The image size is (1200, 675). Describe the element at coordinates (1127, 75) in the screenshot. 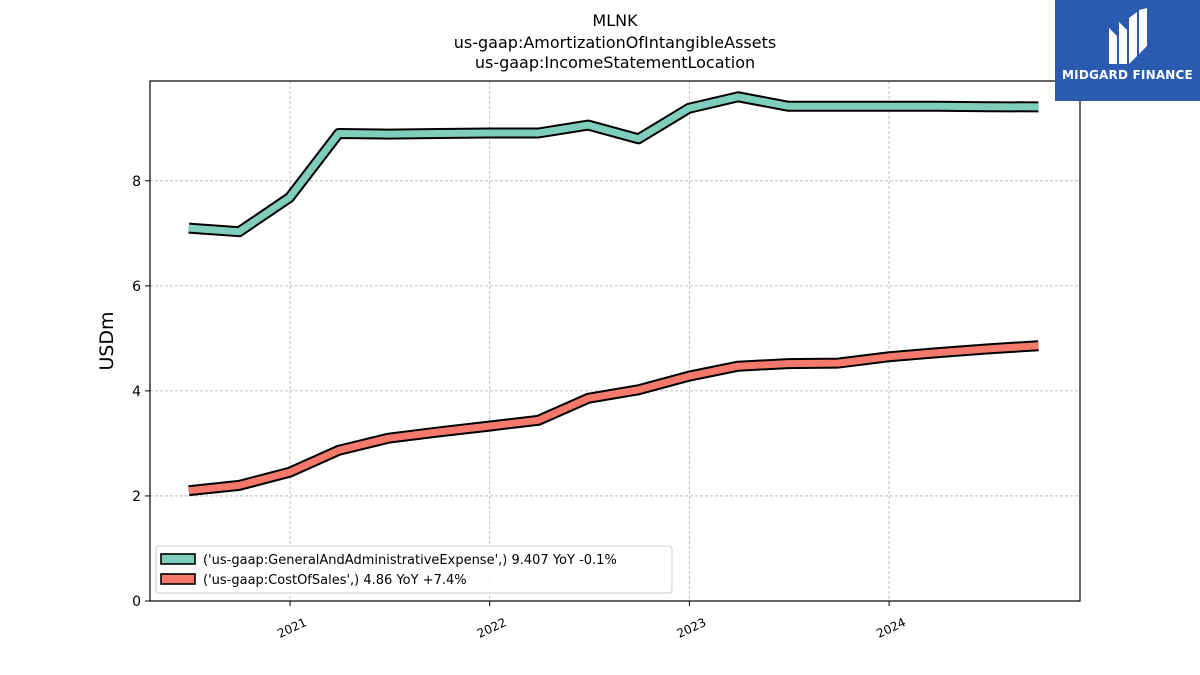

I see `brand-logo-text: MIDGARD FINANCE` at that location.